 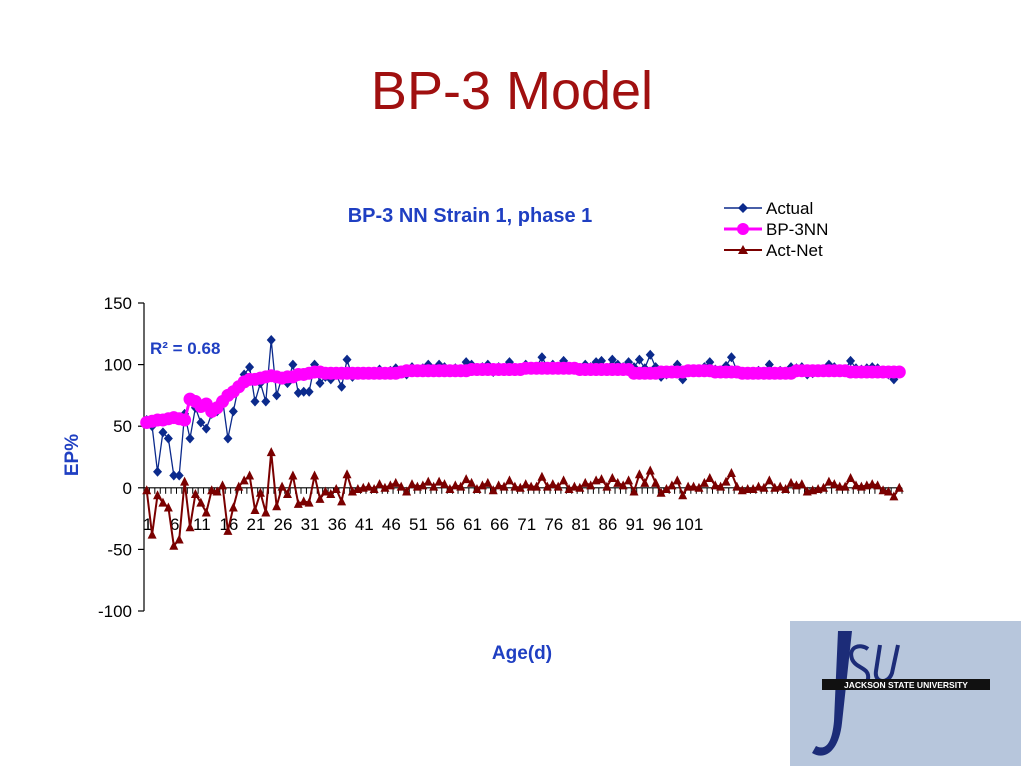 What do you see at coordinates (607, 524) in the screenshot?
I see `x-tick-label: 86` at bounding box center [607, 524].